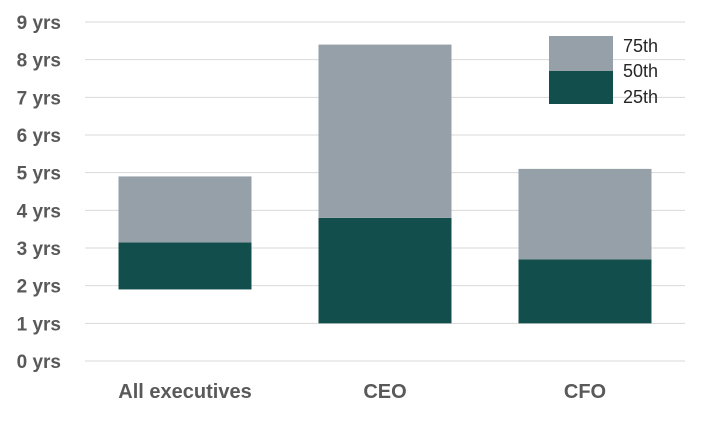 This screenshot has height=421, width=713. I want to click on y-tick-label: 2 yrs, so click(39, 287).